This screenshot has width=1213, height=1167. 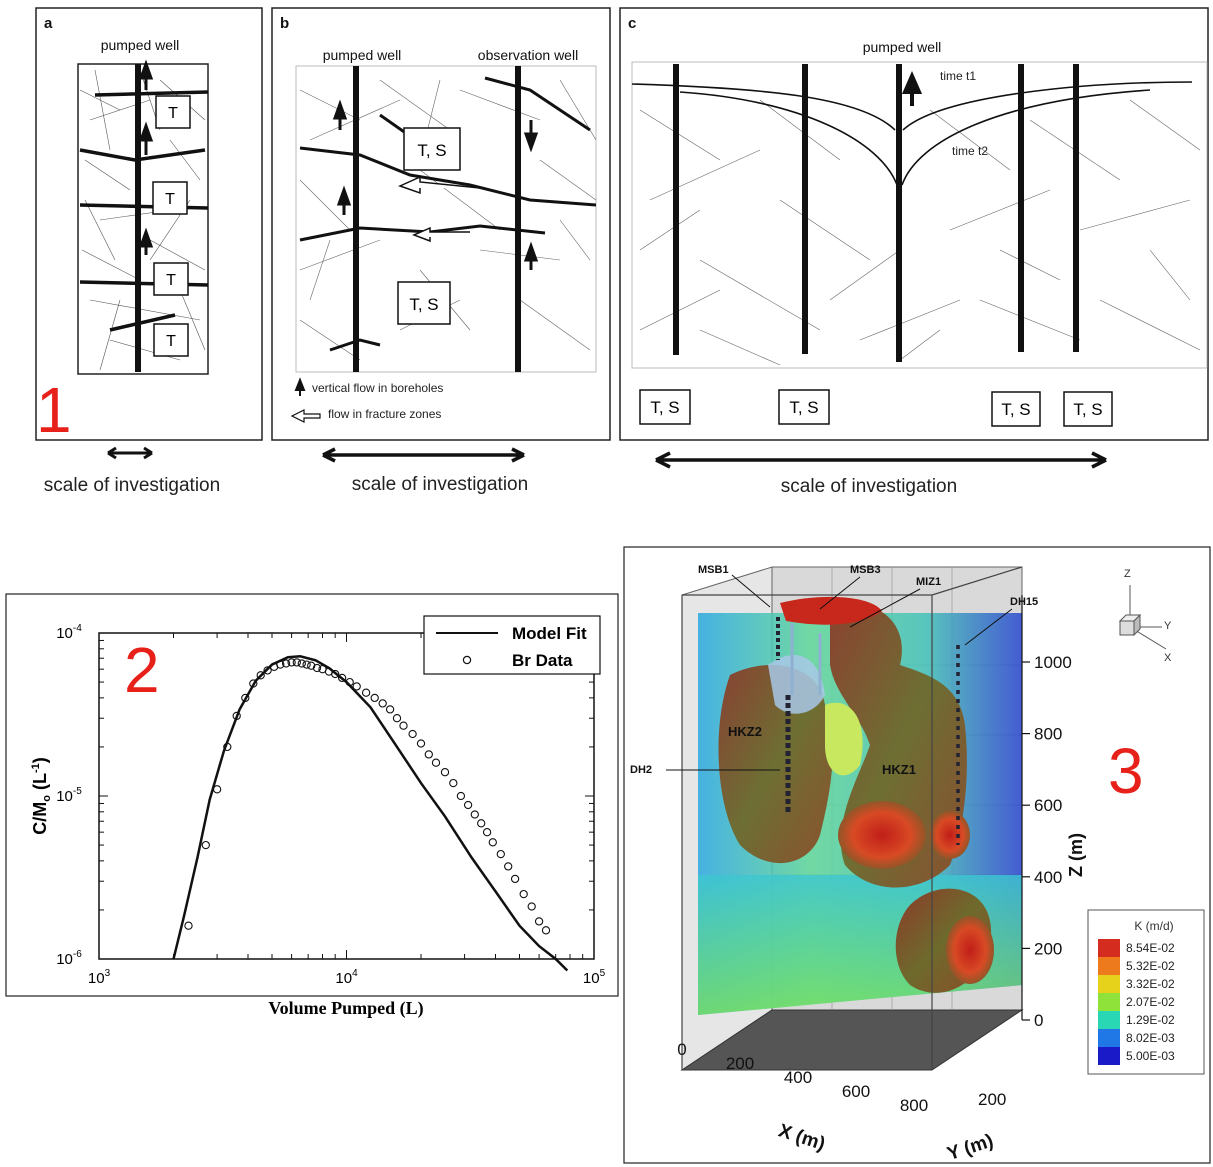 I want to click on colorbar-label: 8.02E-03, so click(x=1150, y=1038).